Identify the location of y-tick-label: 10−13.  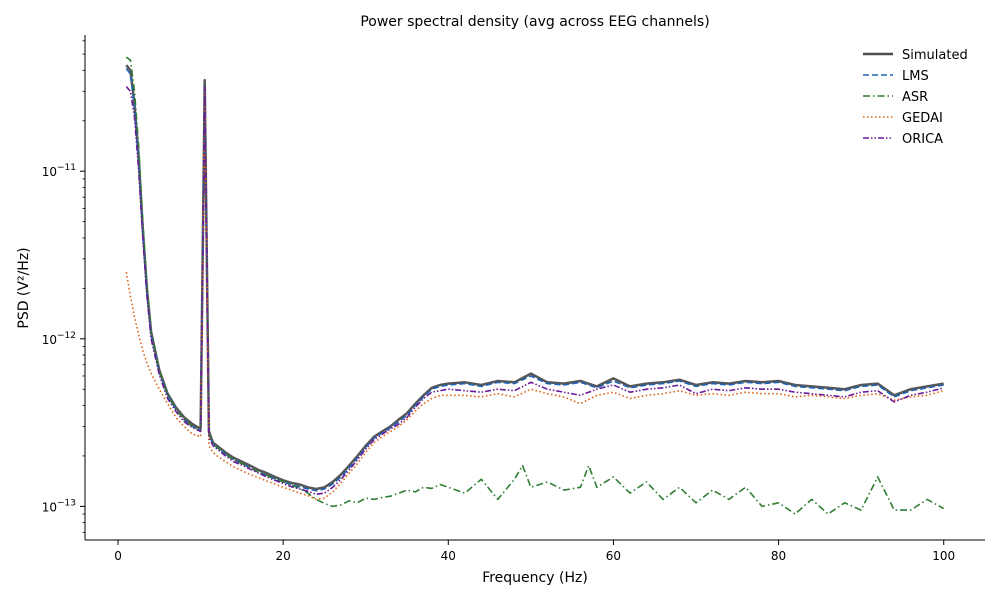
(59, 506).